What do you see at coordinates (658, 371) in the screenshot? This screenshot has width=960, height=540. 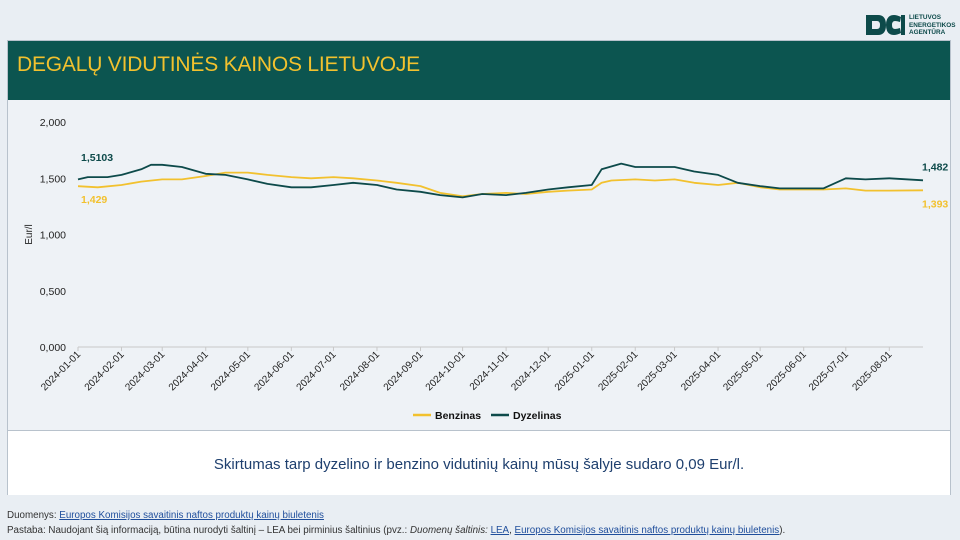 I see `x-tick-label: 2025-03-01` at bounding box center [658, 371].